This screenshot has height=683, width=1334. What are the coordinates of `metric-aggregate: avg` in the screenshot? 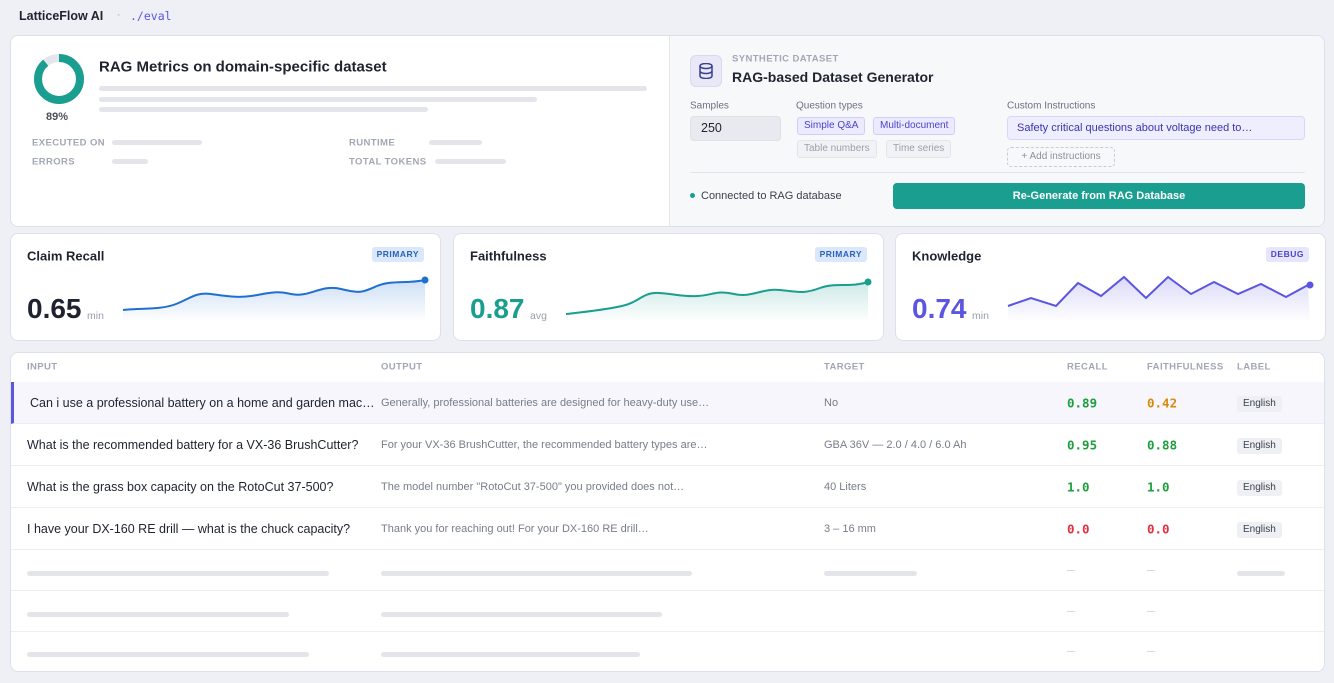 It's located at (538, 316).